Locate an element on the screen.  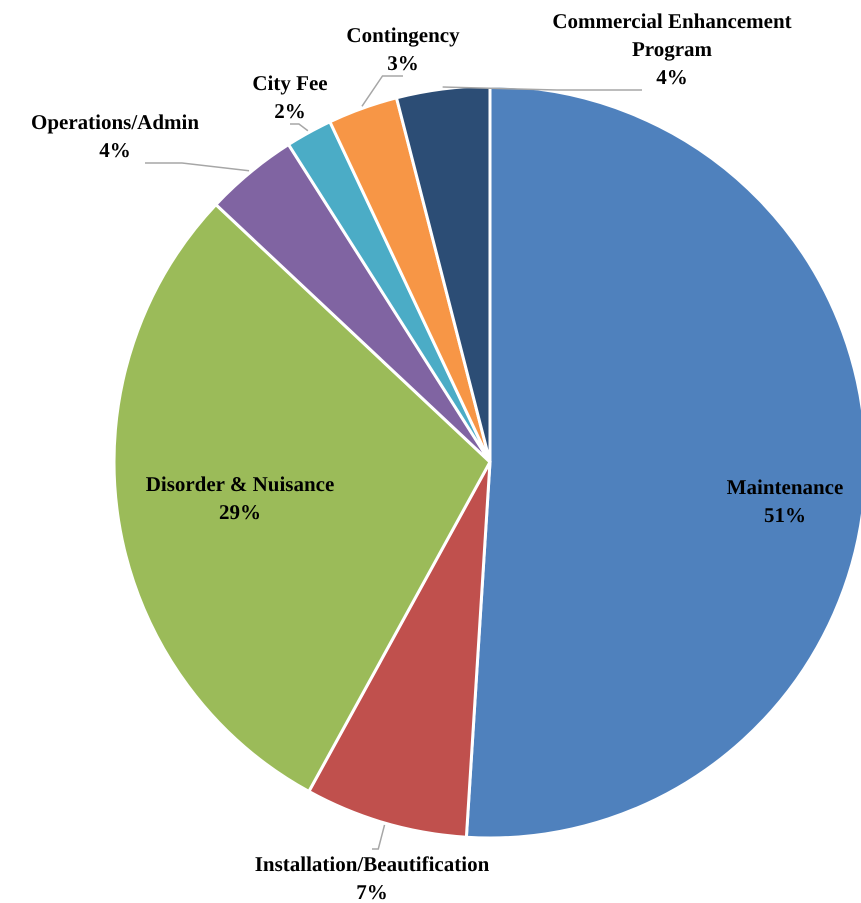
data-label: 7% is located at coordinates (372, 891).